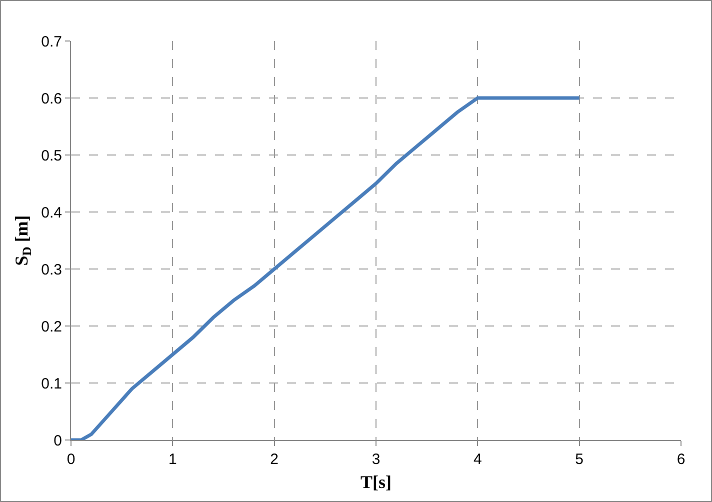  What do you see at coordinates (51, 99) in the screenshot?
I see `y-tick-label: 0.6` at bounding box center [51, 99].